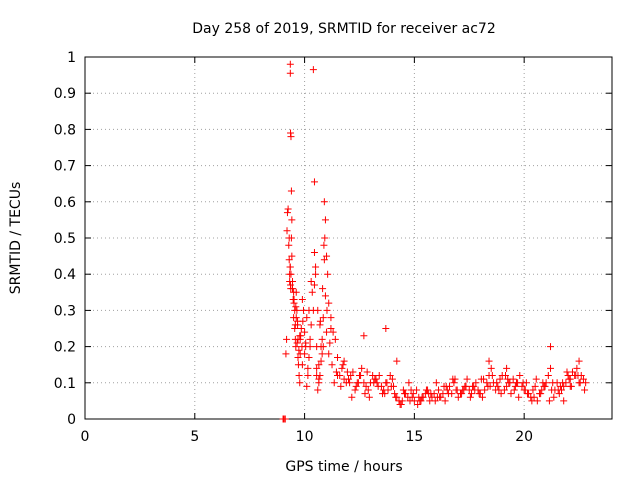  What do you see at coordinates (194, 437) in the screenshot?
I see `x-tick-label: 5` at bounding box center [194, 437].